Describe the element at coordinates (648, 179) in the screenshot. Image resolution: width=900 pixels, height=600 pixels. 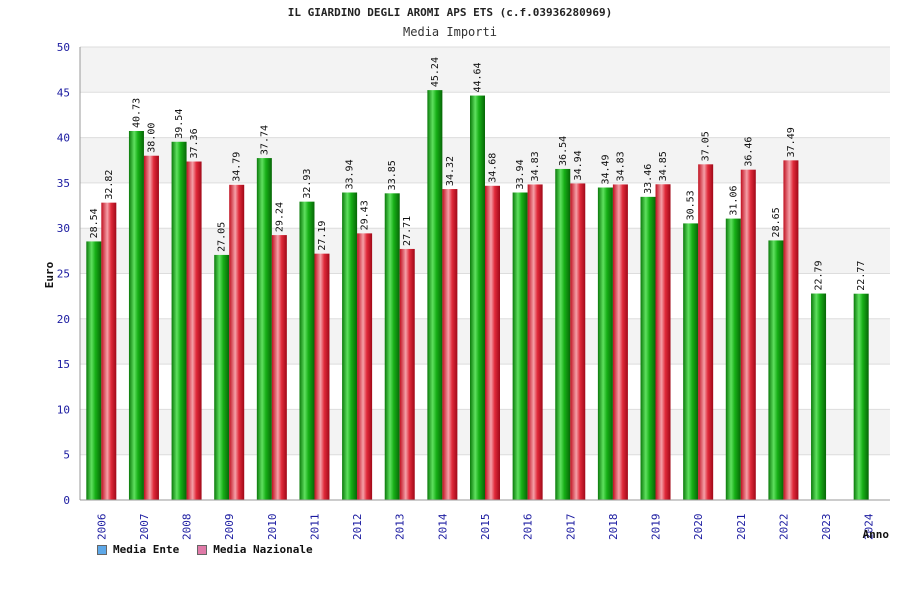
I see `data-label: 33.46` at that location.